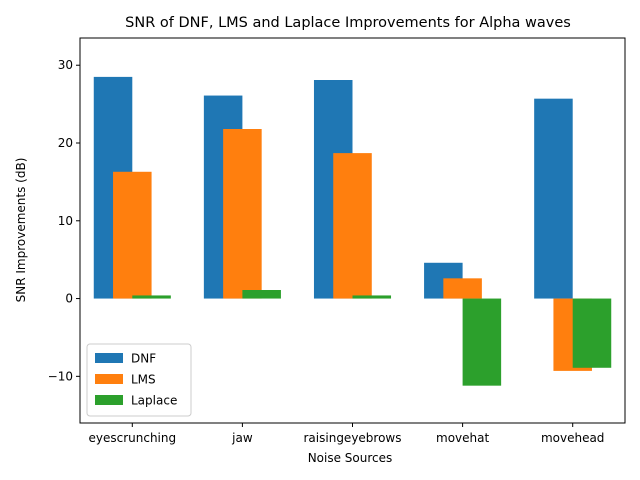 This screenshot has height=480, width=640. What do you see at coordinates (353, 438) in the screenshot?
I see `x-tick-label: raisingeyebrows` at bounding box center [353, 438].